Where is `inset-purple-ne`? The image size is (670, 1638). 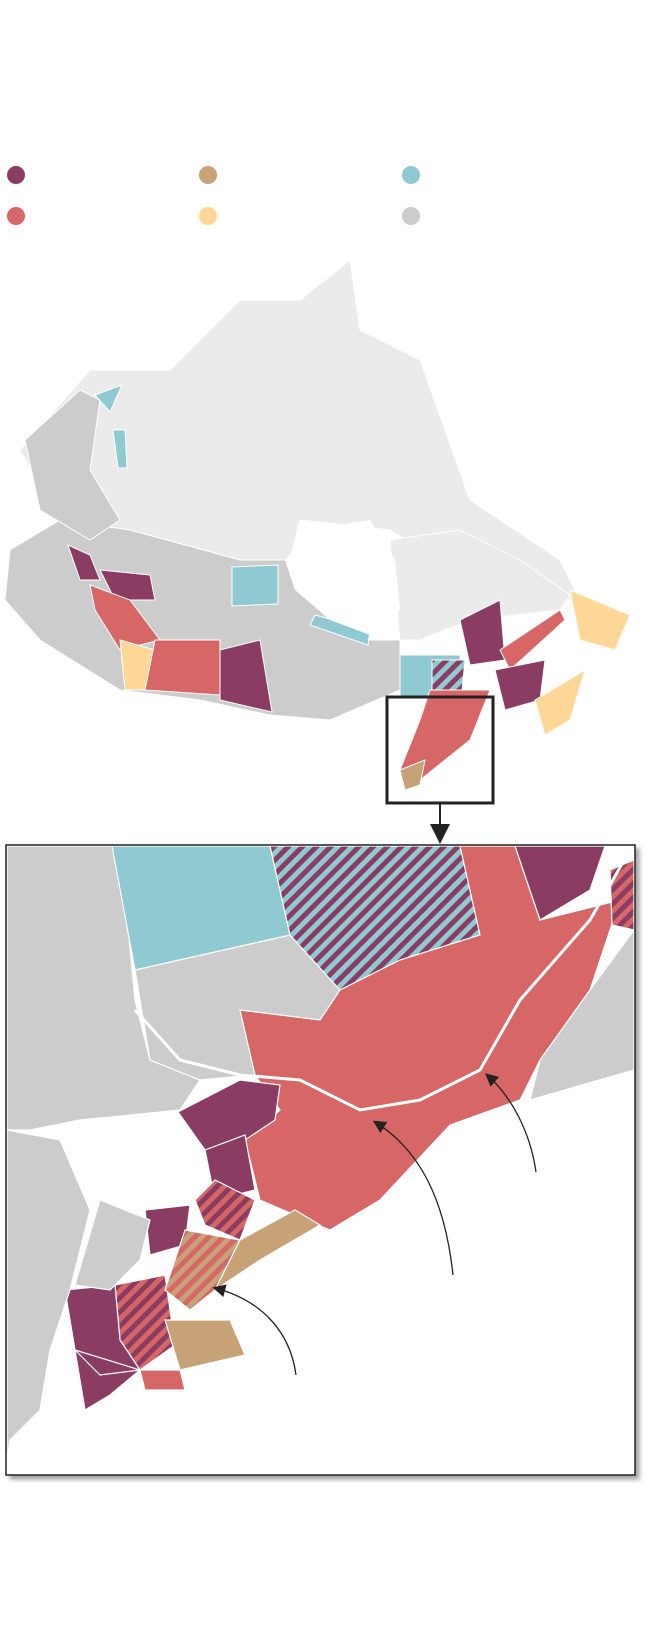
inset-purple-ne is located at coordinates (560, 883).